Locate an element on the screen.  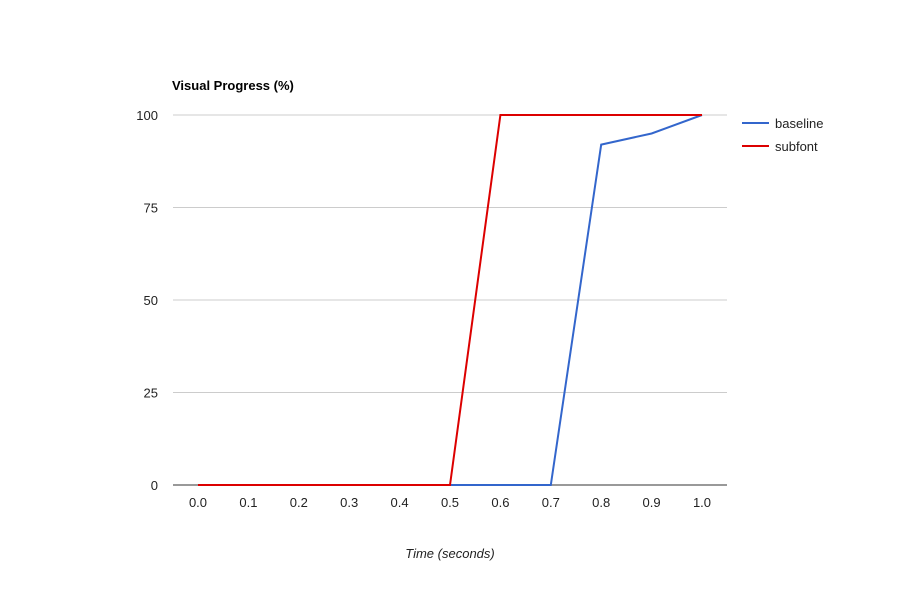
x-tick-label: 0.1 is located at coordinates (248, 502).